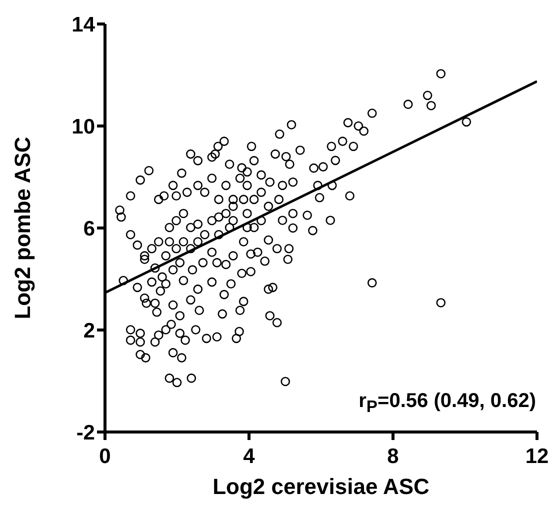  I want to click on annotation: r$_{P}$=0.56 (0.49, 0.62), so click(447, 403).